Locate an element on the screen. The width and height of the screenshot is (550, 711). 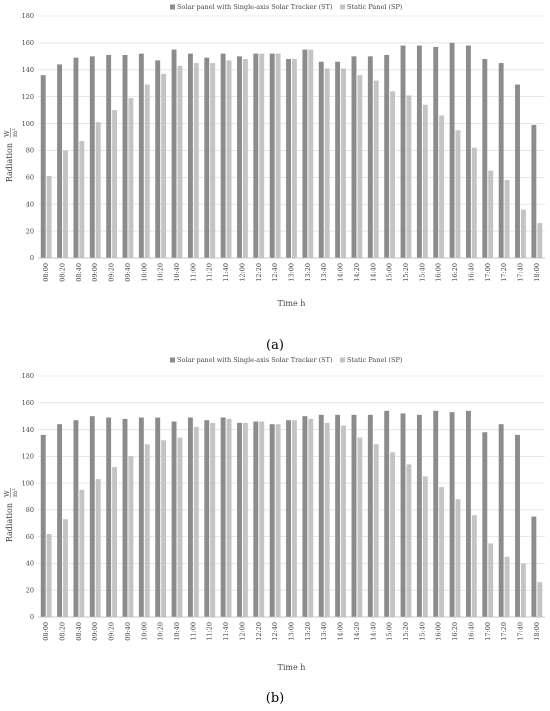
legend-swatch-sp is located at coordinates (342, 360).